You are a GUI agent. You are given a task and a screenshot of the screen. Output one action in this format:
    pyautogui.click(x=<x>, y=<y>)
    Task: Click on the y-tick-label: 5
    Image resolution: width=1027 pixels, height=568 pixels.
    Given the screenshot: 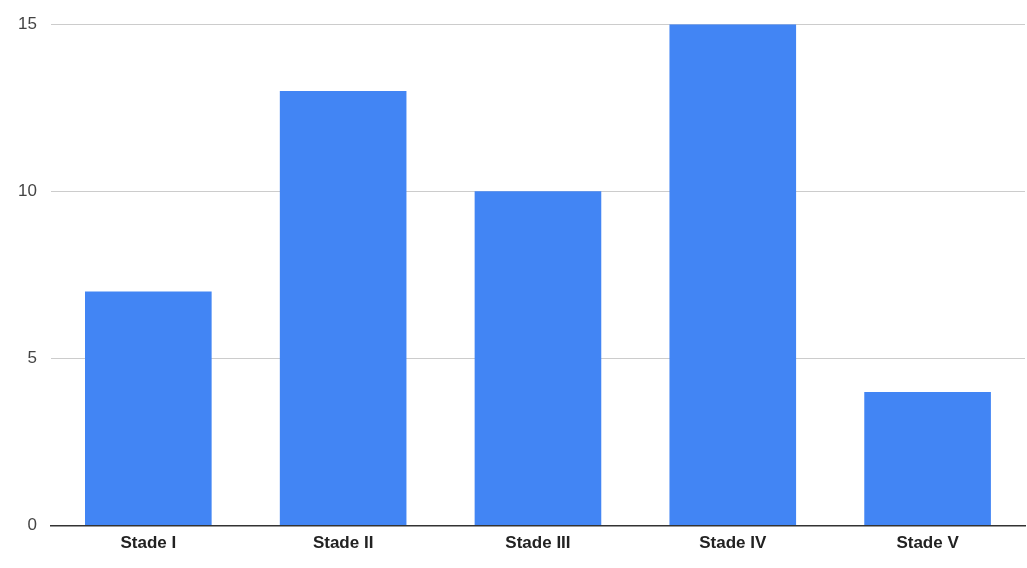 What is the action you would take?
    pyautogui.click(x=32, y=358)
    